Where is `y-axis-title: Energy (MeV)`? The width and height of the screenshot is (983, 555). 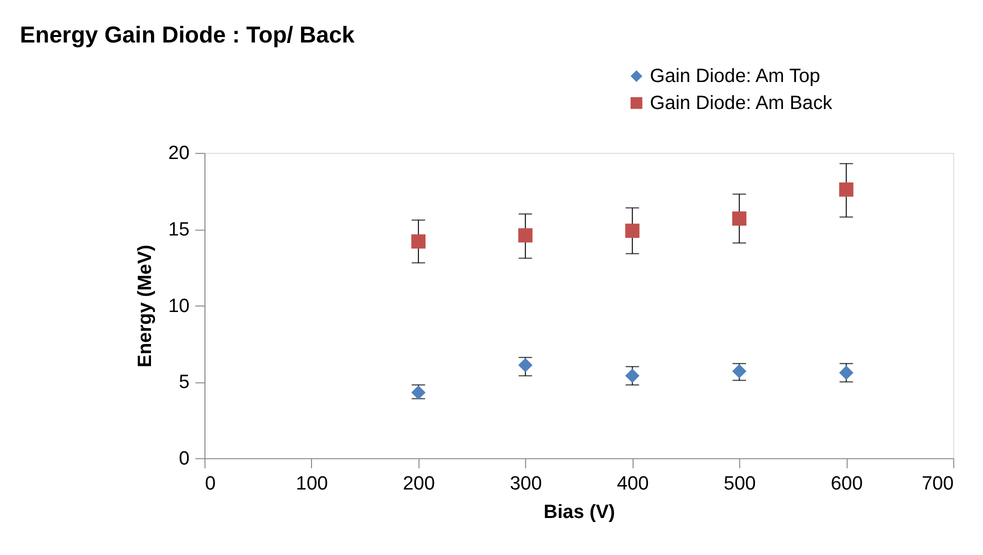 y-axis-title: Energy (MeV) is located at coordinates (145, 306).